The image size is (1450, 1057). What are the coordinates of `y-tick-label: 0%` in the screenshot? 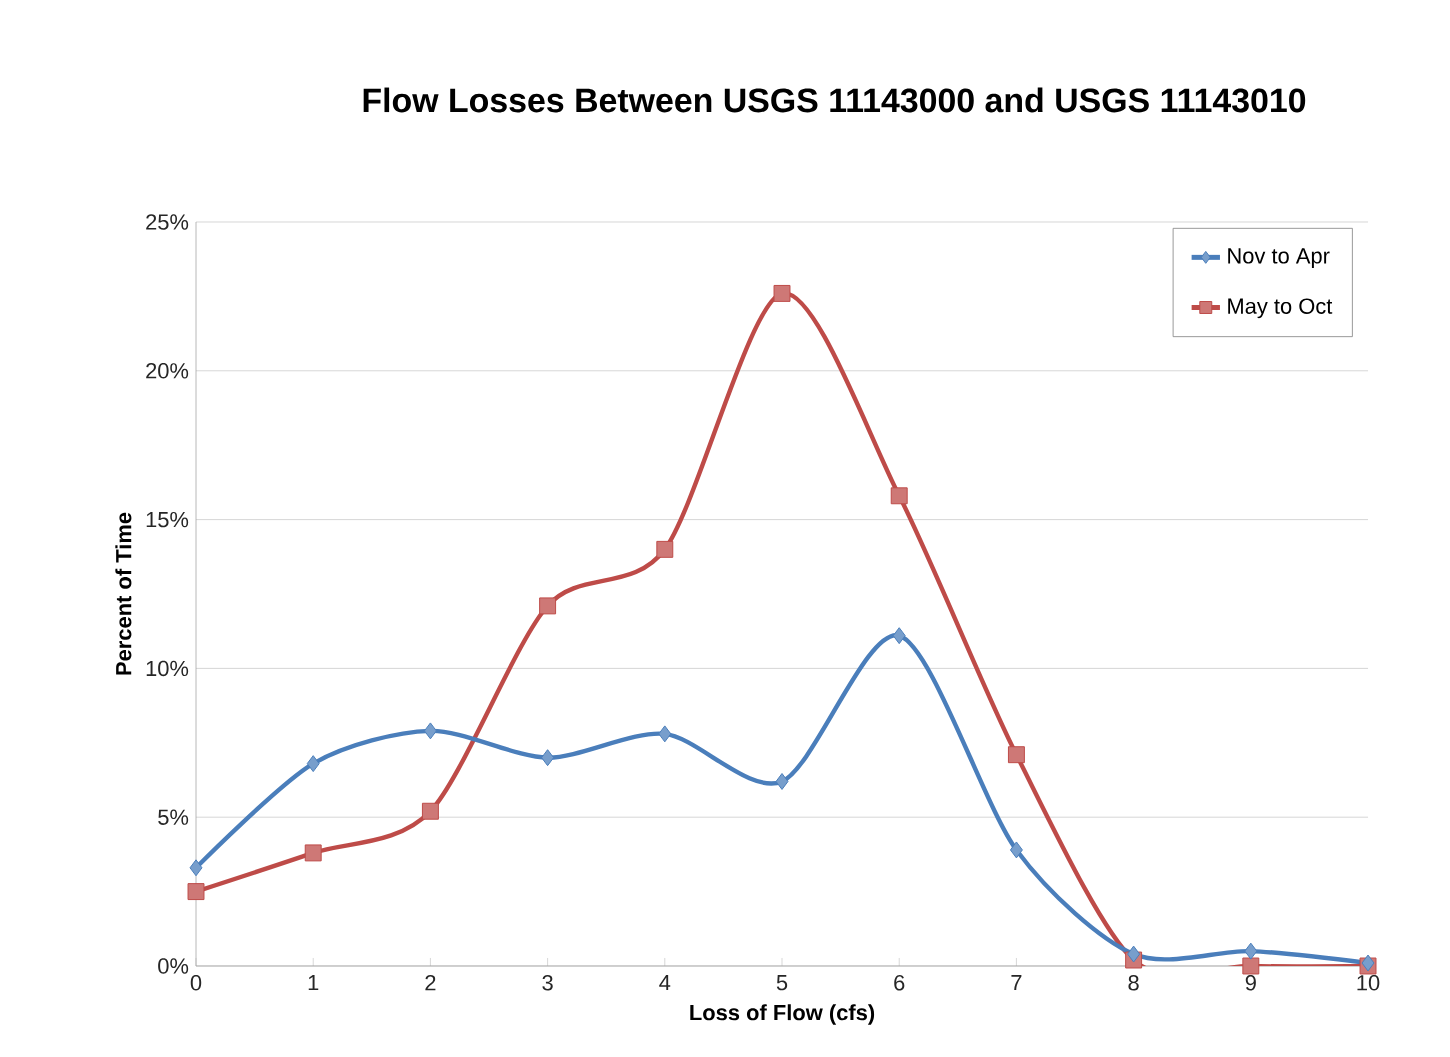 It's located at (173, 966).